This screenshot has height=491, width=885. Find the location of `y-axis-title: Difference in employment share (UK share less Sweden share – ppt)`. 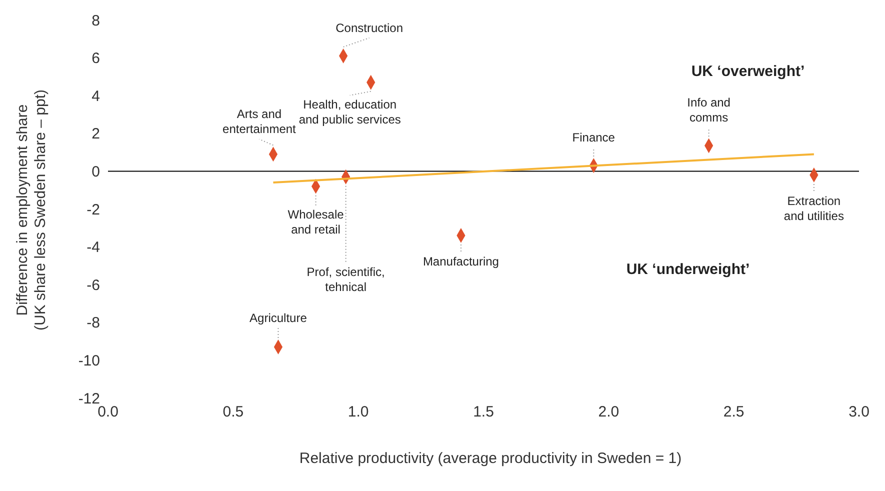

y-axis-title: Difference in employment share (UK share less Sweden share – ppt) is located at coordinates (32, 210).